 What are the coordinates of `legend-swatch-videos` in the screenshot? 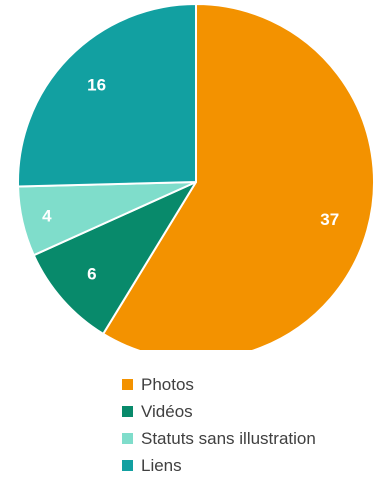 It's located at (127, 411).